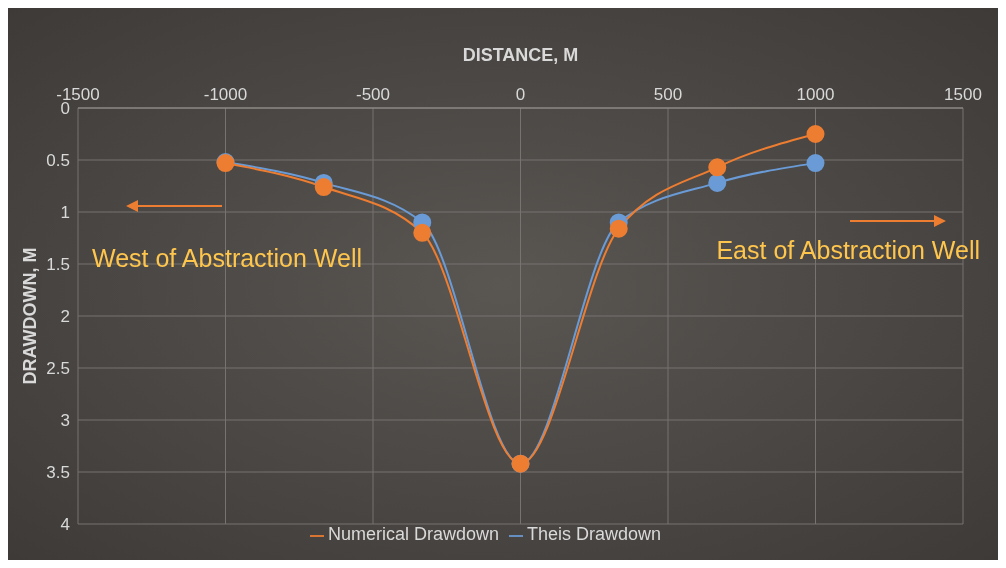 Image resolution: width=1006 pixels, height=568 pixels. What do you see at coordinates (413, 534) in the screenshot?
I see `legend-label: Numerical Drawdown` at bounding box center [413, 534].